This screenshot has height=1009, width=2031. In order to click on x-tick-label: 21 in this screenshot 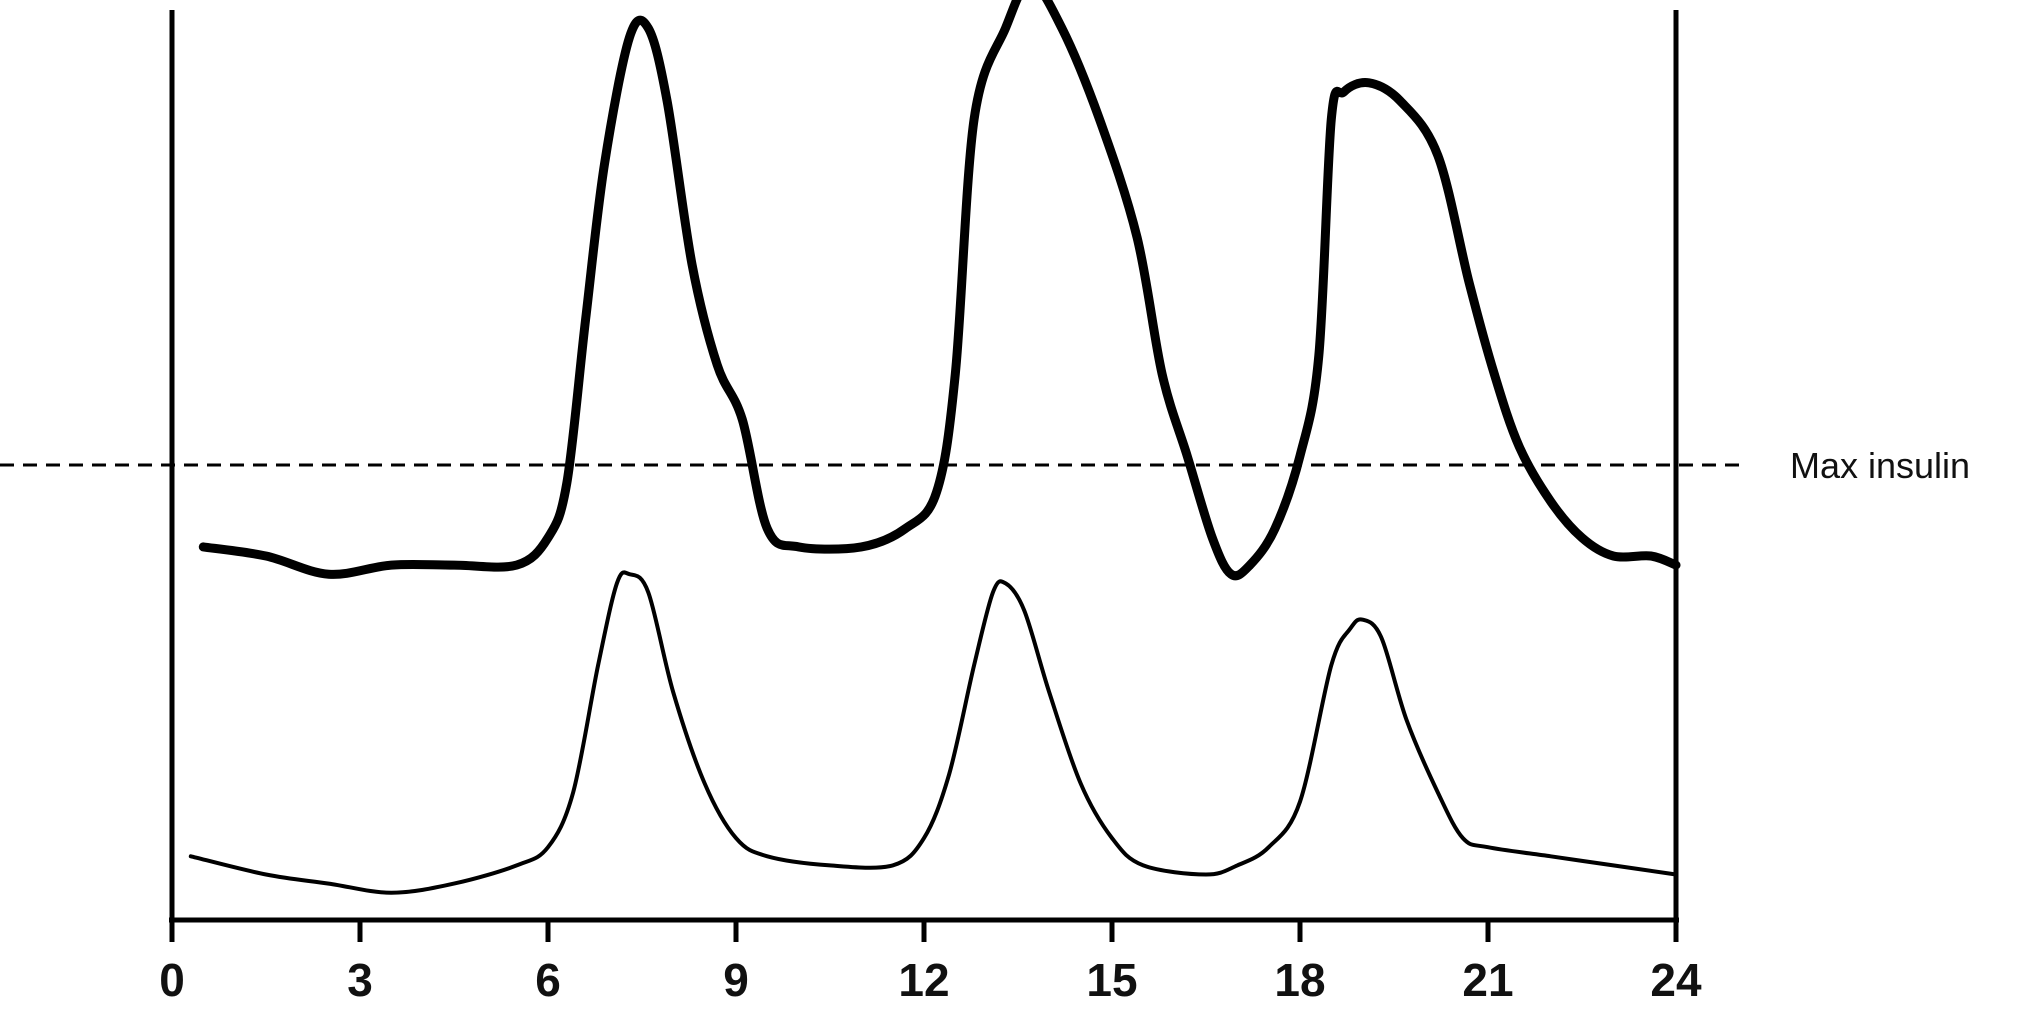, I will do `click(1487, 980)`.